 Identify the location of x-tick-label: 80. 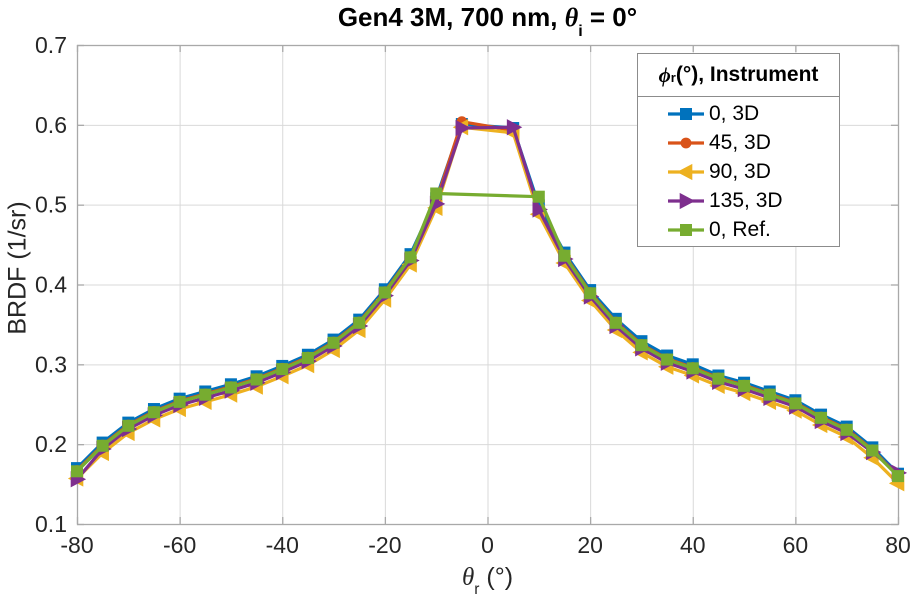
(898, 545).